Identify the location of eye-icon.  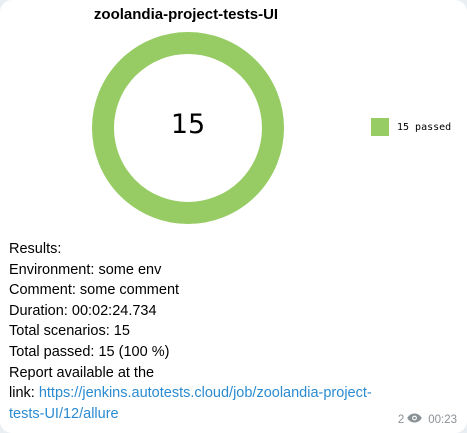
(414, 419).